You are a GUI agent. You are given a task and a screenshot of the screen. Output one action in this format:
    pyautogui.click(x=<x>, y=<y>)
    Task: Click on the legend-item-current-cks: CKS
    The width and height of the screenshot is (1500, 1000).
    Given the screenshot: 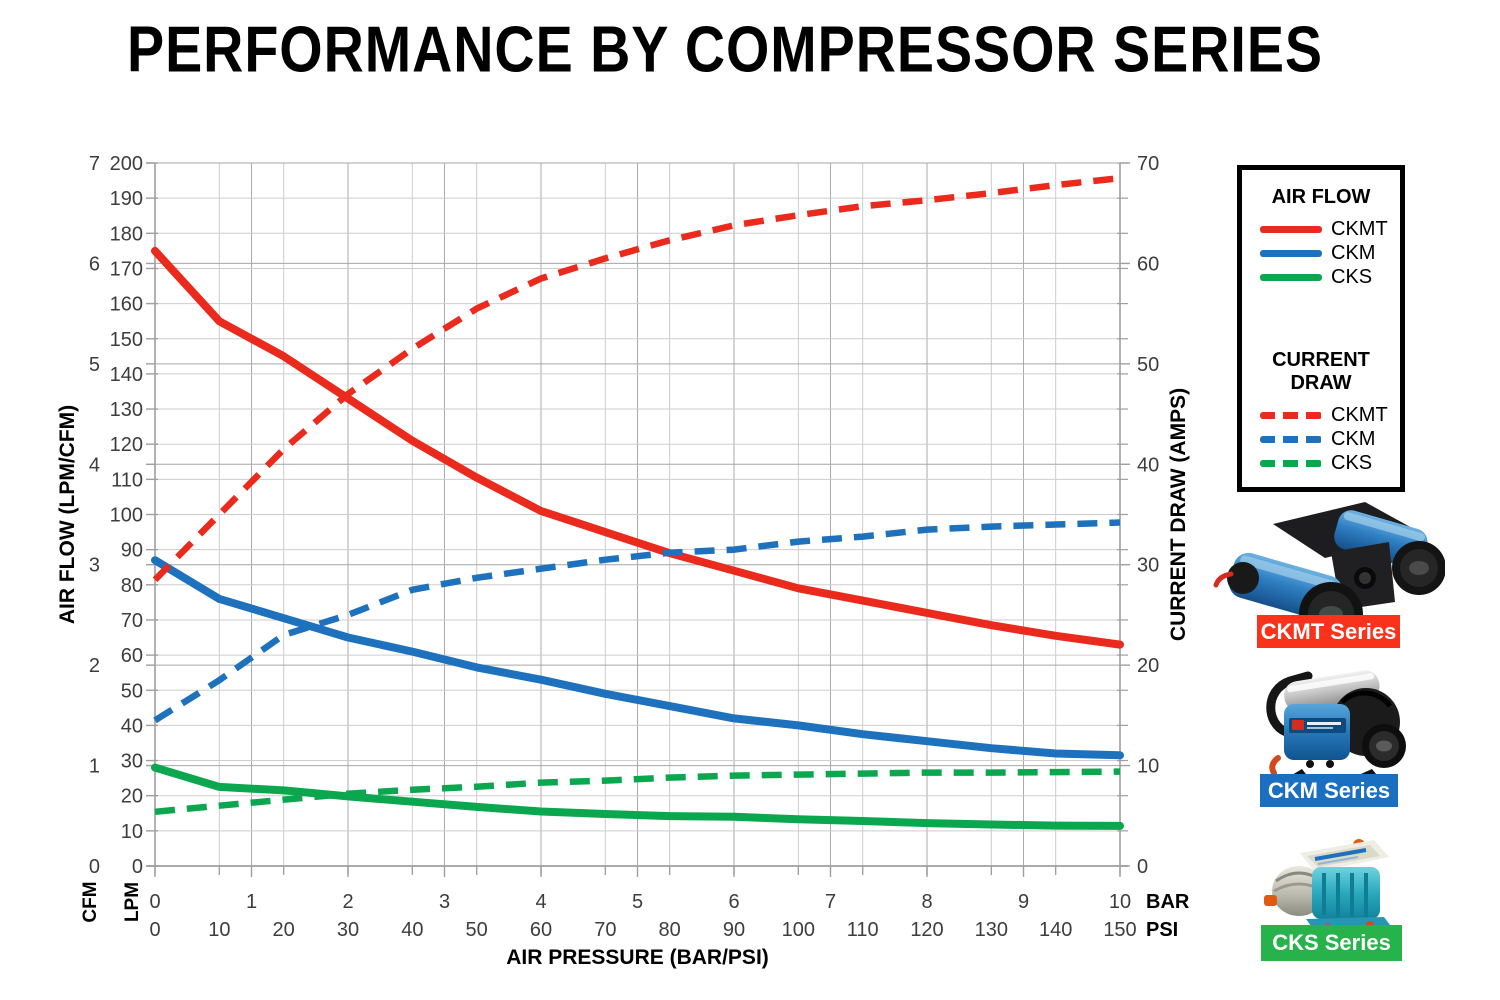 What is the action you would take?
    pyautogui.click(x=1321, y=463)
    